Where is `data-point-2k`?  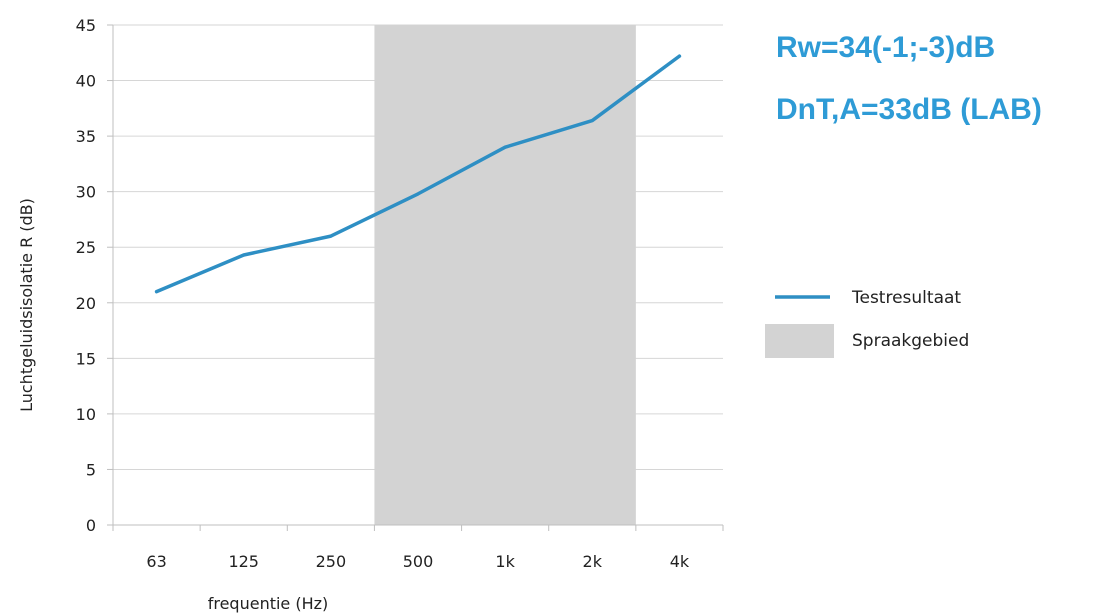
data-point-2k is located at coordinates (592, 121).